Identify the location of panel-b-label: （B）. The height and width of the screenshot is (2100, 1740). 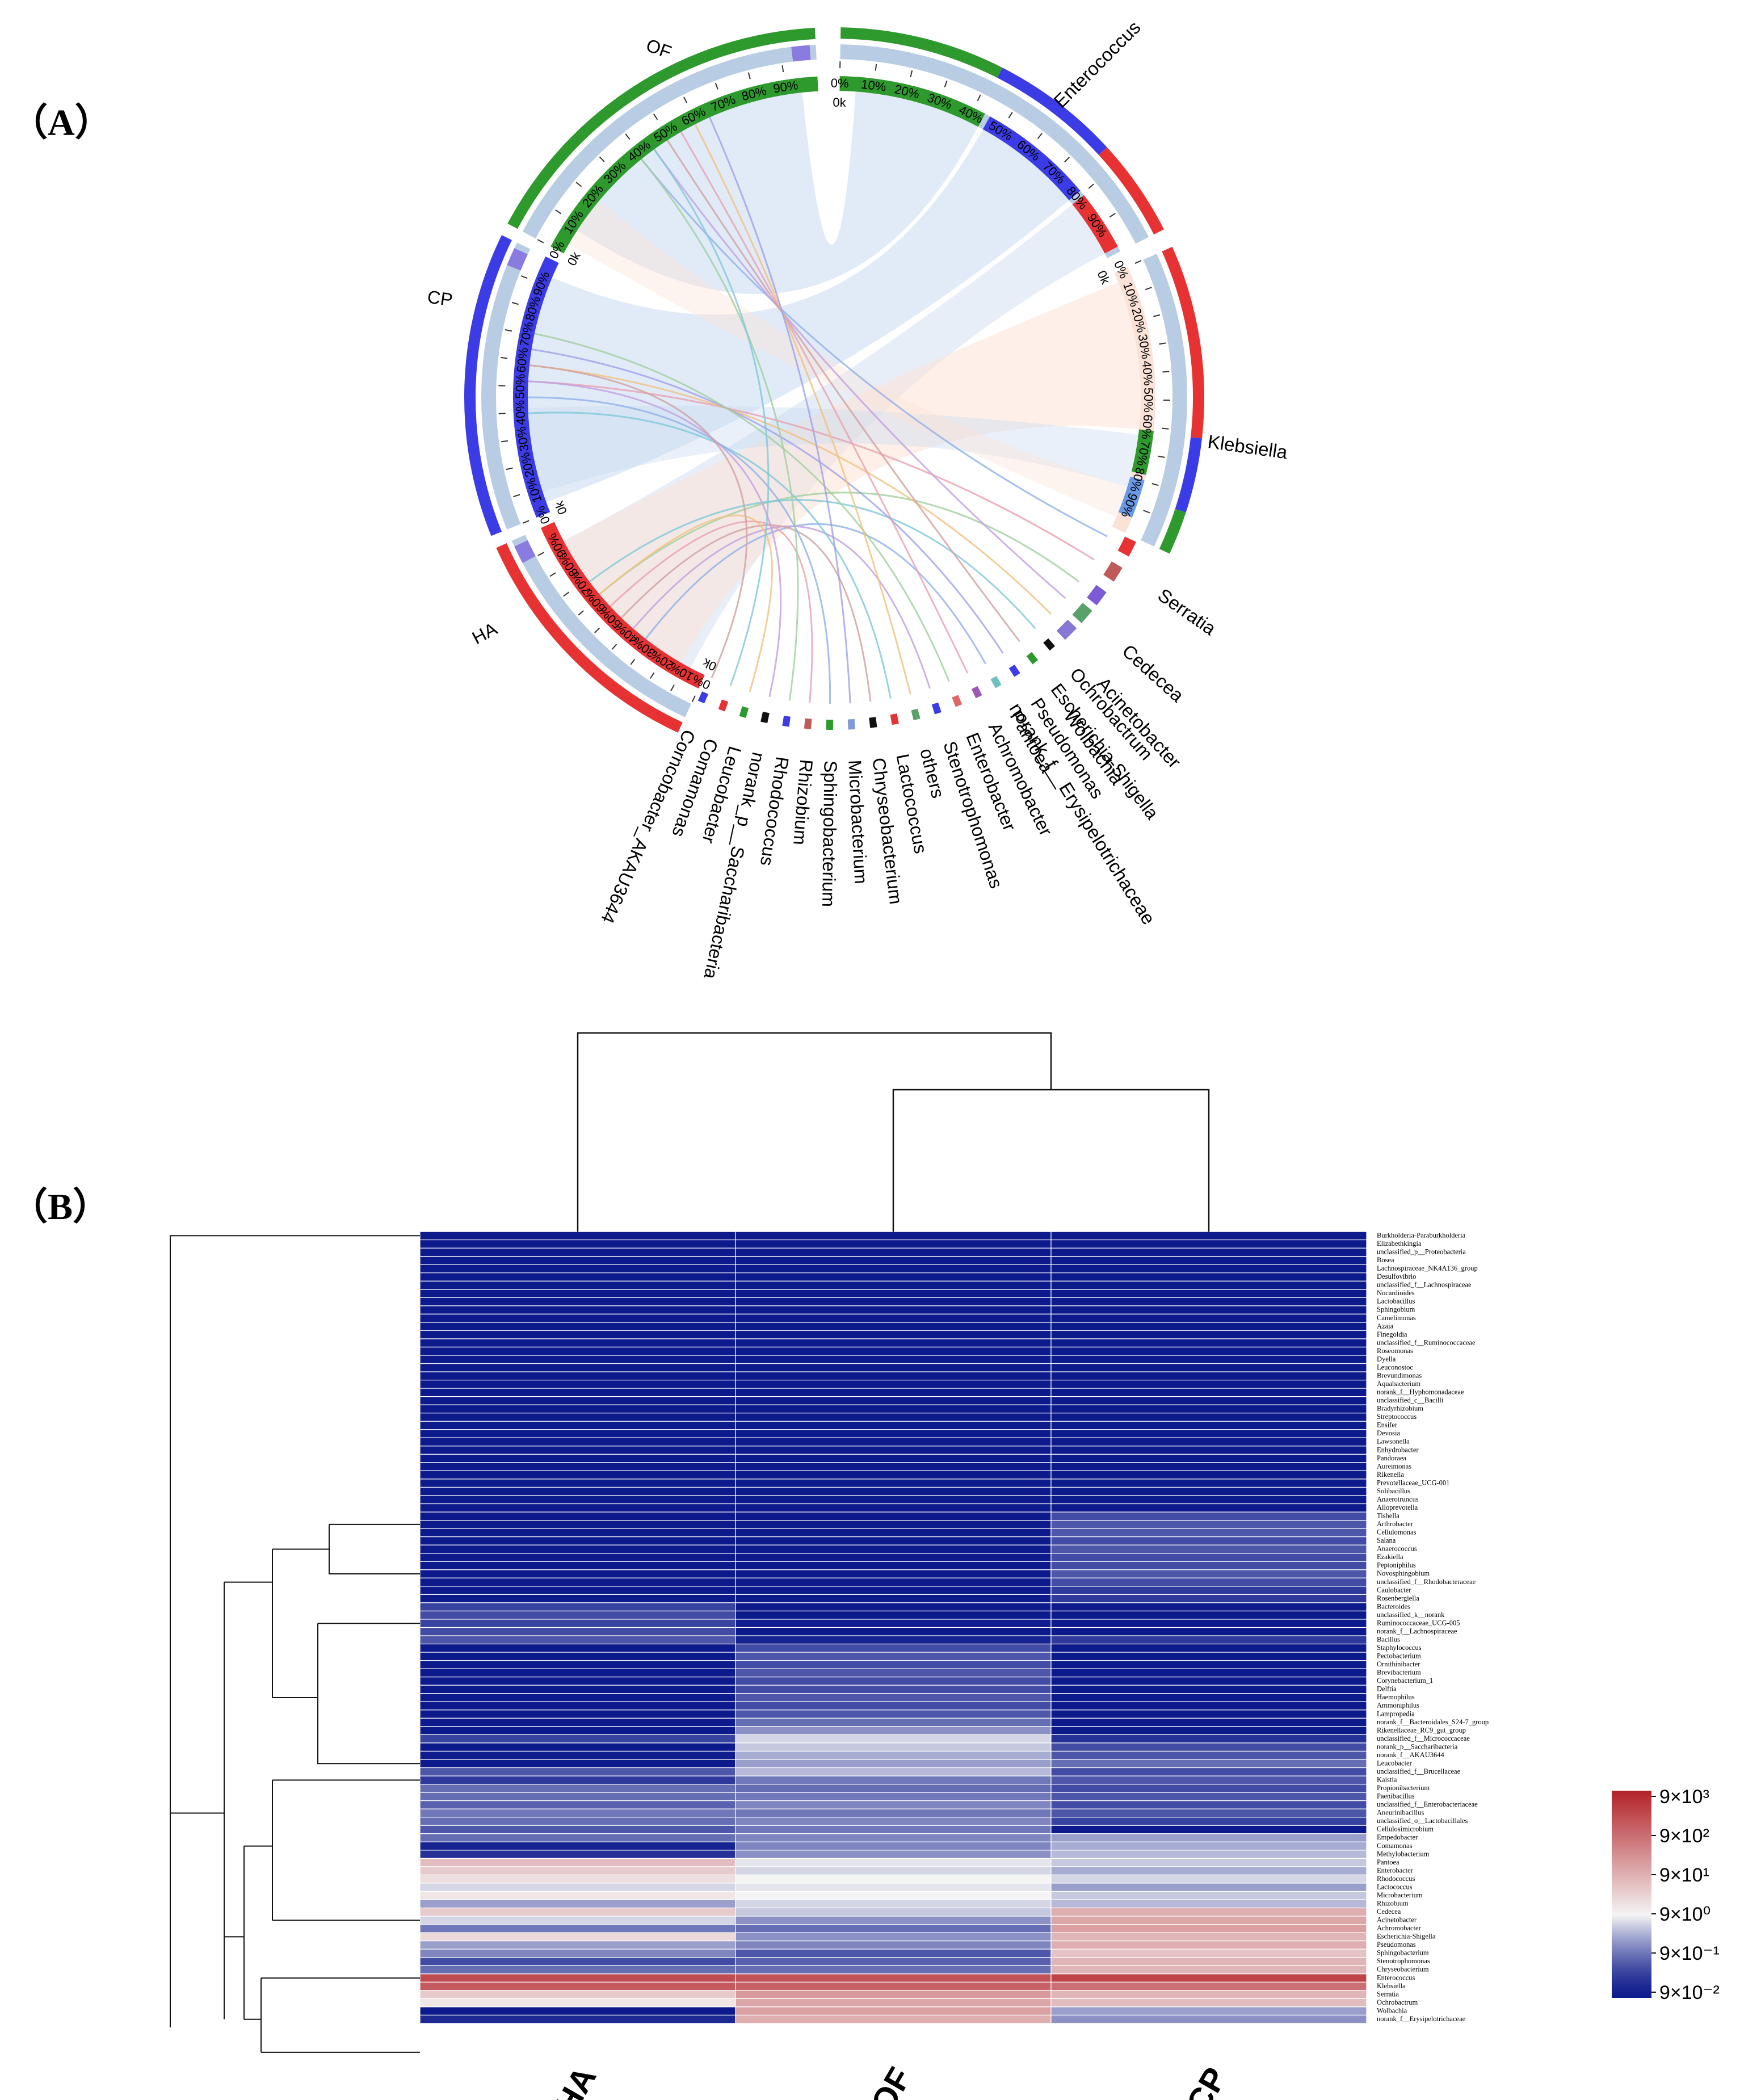
(60, 1207).